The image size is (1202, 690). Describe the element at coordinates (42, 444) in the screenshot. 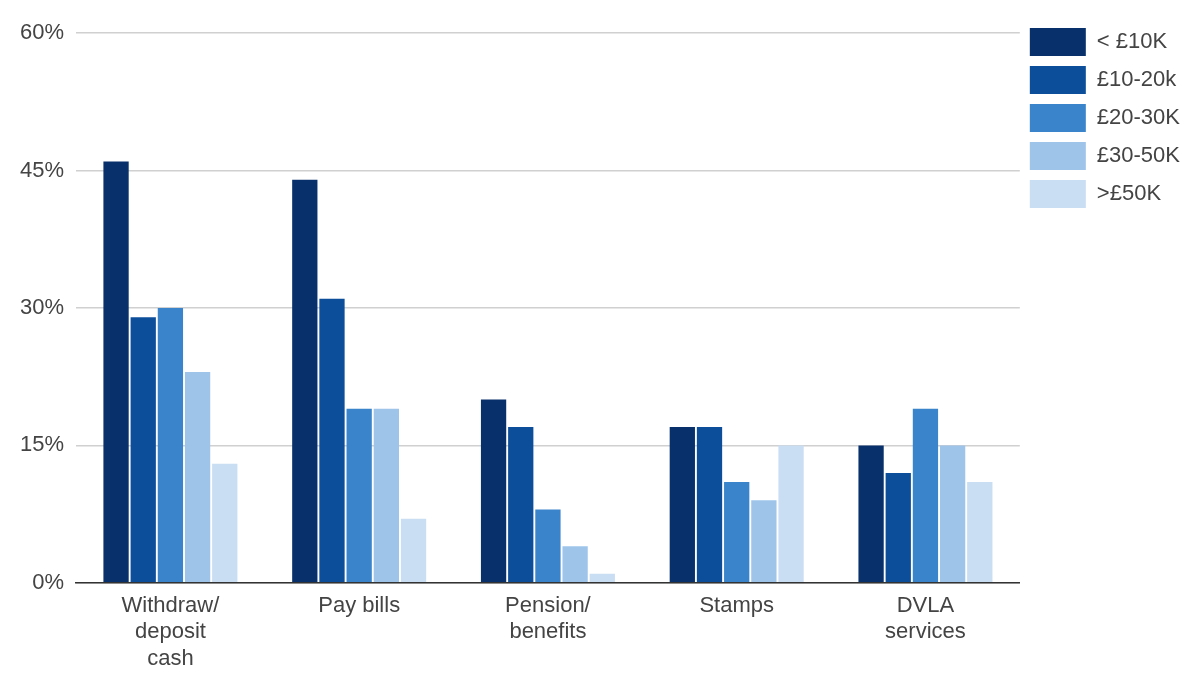

I see `y-tick-label: 15%` at that location.